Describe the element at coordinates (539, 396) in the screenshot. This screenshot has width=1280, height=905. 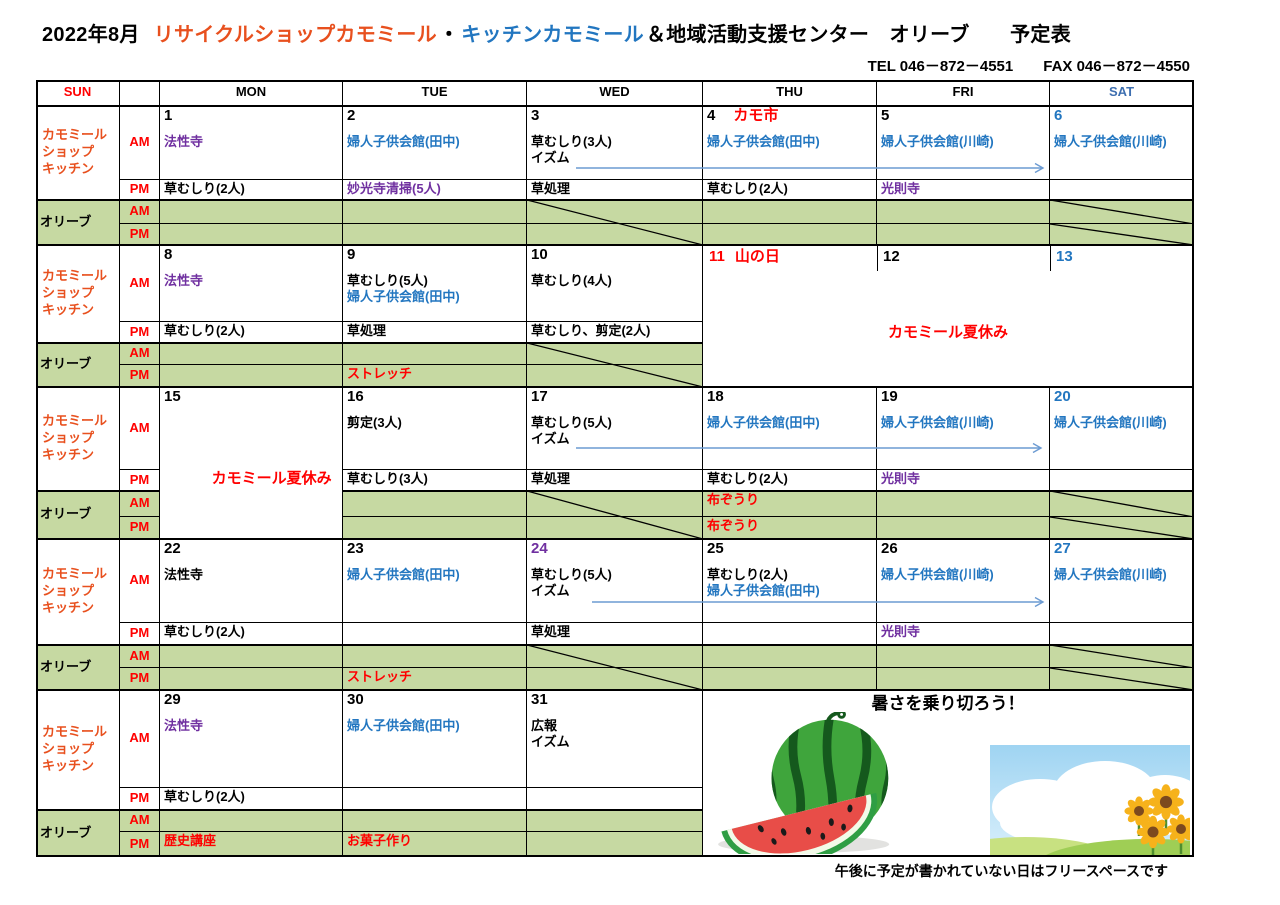
I see `day-number: 17` at that location.